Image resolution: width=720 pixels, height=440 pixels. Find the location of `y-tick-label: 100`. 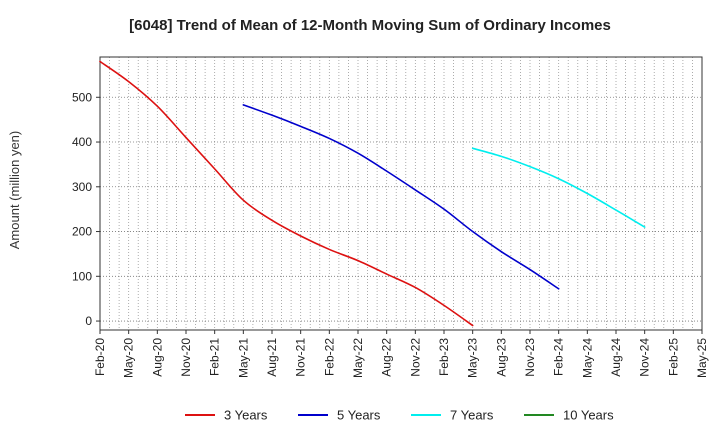

y-tick-label: 100 is located at coordinates (82, 276).